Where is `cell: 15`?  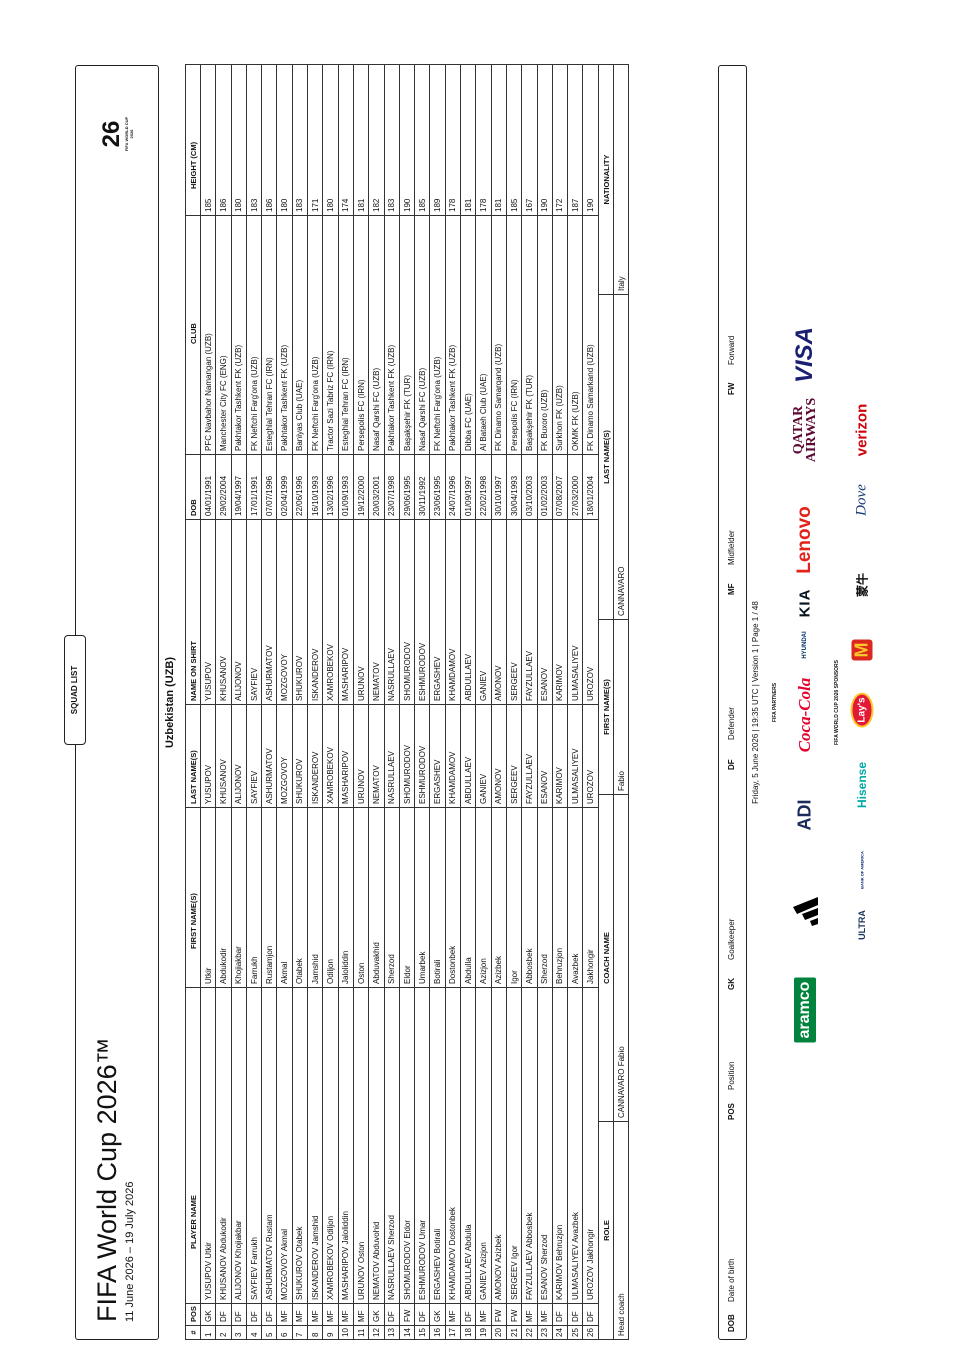 cell: 15 is located at coordinates (422, 1332).